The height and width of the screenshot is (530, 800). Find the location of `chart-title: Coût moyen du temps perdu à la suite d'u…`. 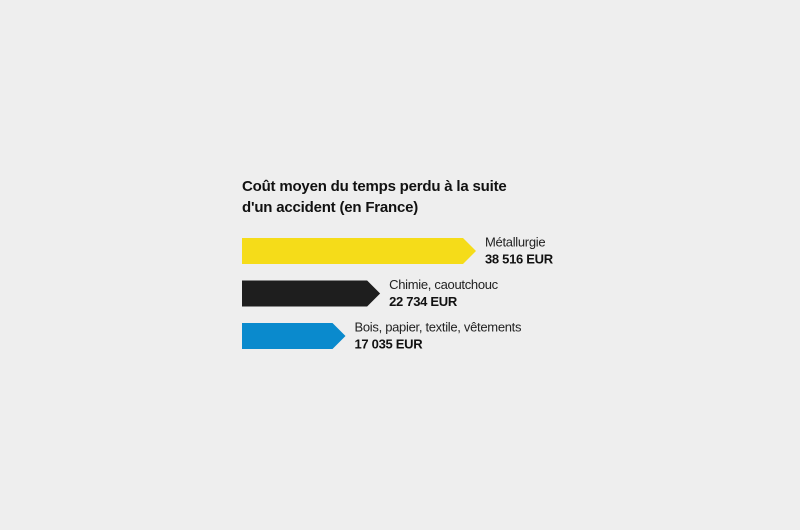

chart-title: Coût moyen du temps perdu à la suite d'u… is located at coordinates (374, 197).